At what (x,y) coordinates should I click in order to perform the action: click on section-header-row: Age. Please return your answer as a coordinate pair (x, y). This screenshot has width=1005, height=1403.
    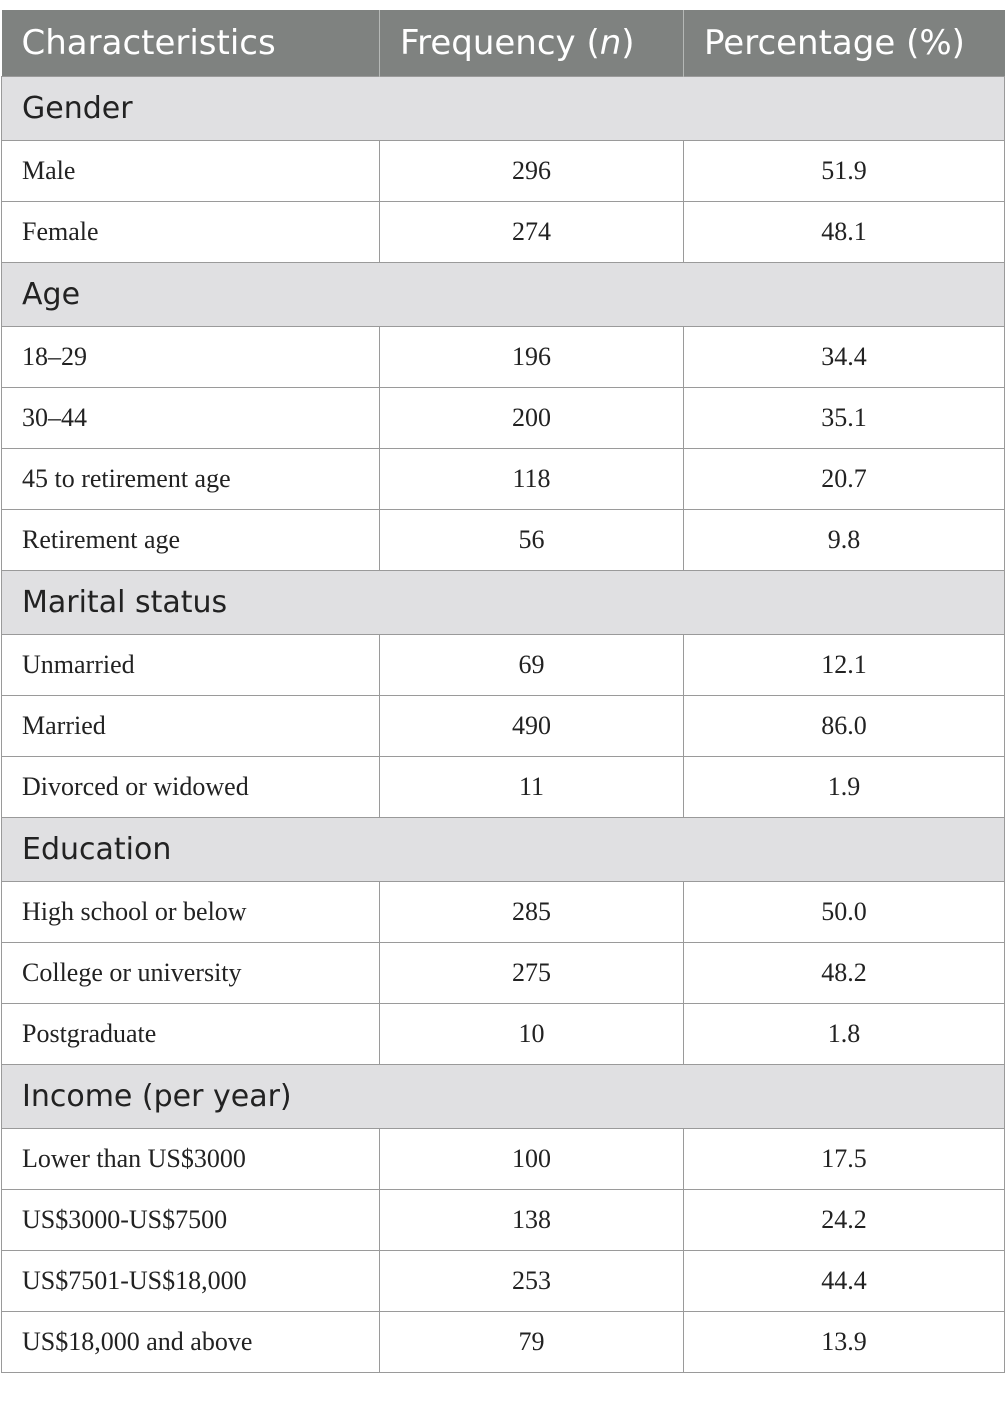
    Looking at the image, I should click on (503, 294).